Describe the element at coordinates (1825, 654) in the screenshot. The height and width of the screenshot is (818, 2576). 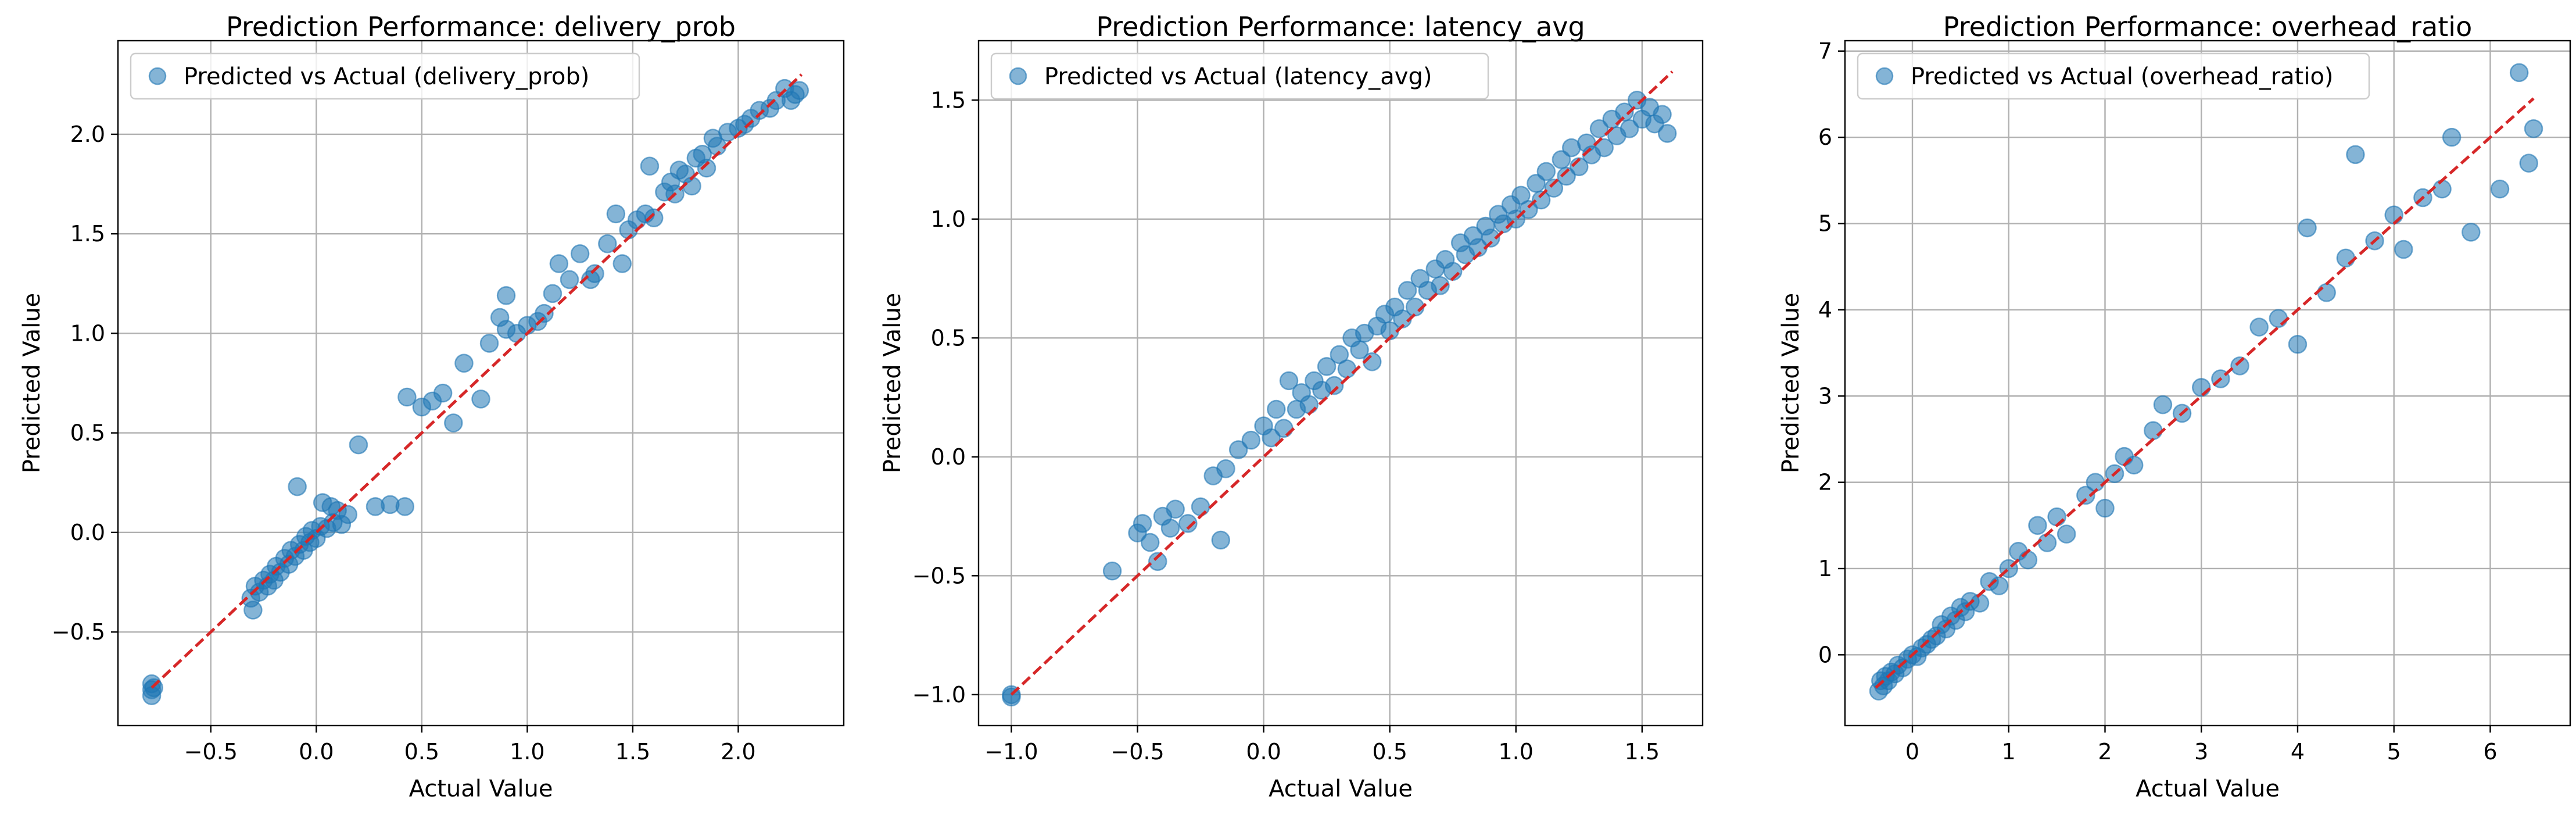
I see `y-tick-label: 0` at that location.